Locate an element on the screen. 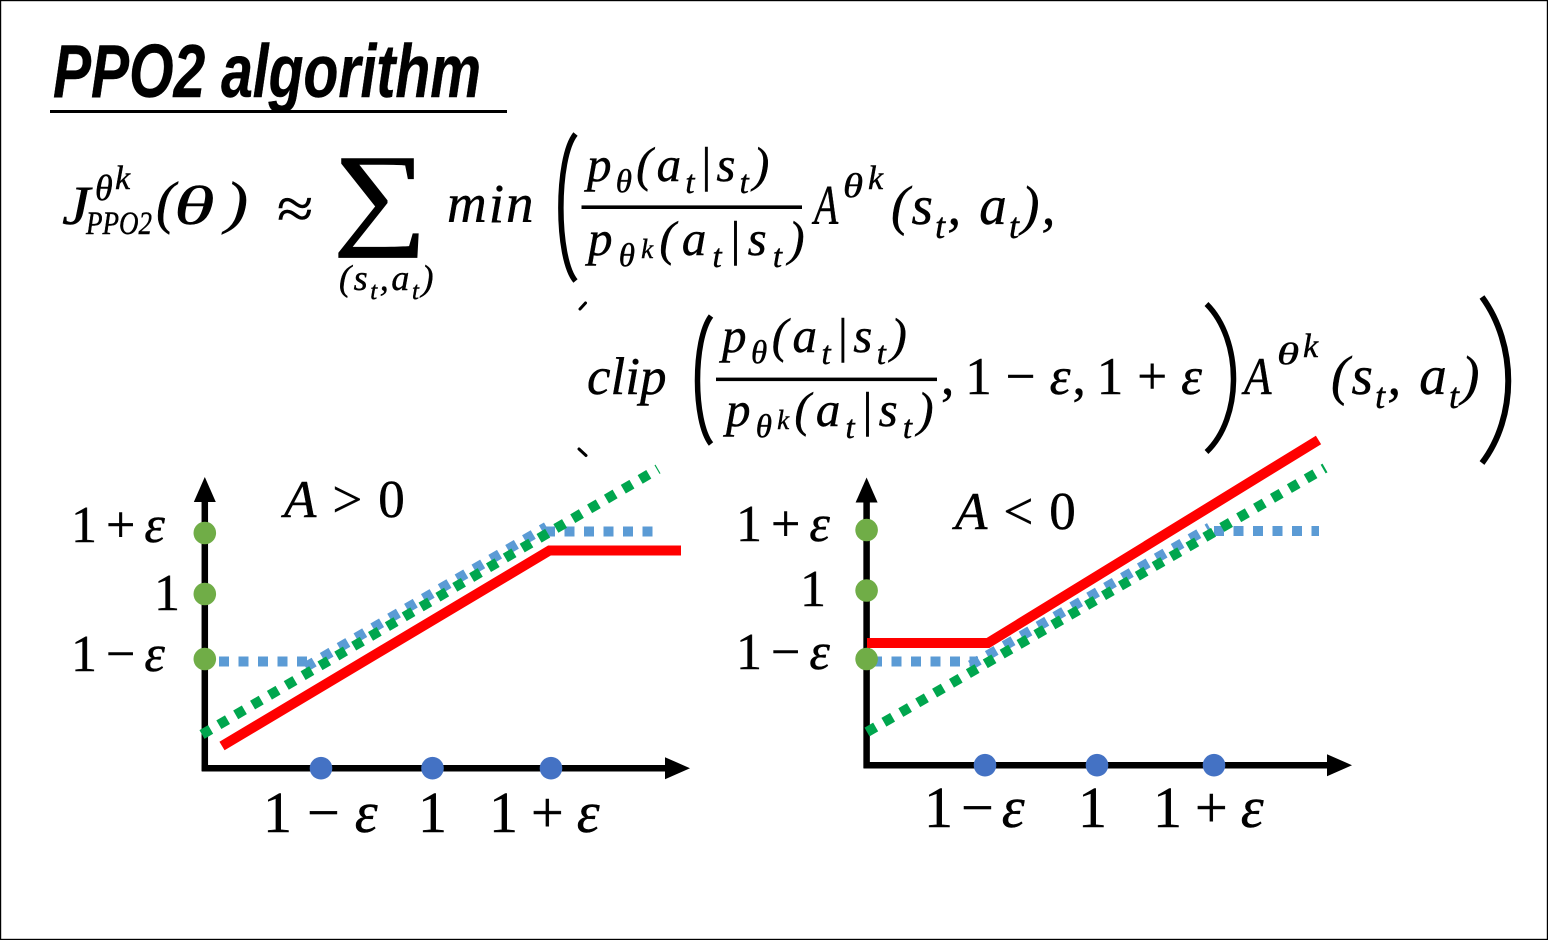  svg-text:A>0: A >0 is located at coordinates (343, 500).